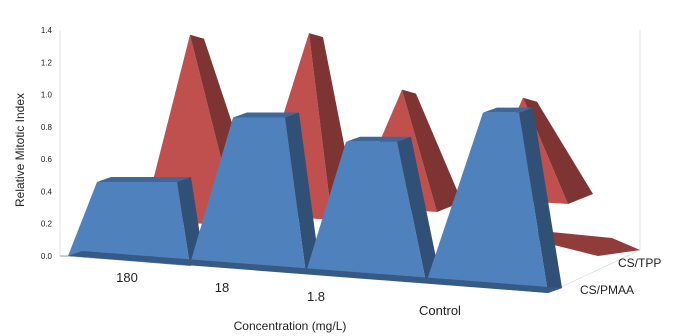 Image resolution: width=673 pixels, height=336 pixels. I want to click on y-tick-label: 1.4, so click(47, 30).